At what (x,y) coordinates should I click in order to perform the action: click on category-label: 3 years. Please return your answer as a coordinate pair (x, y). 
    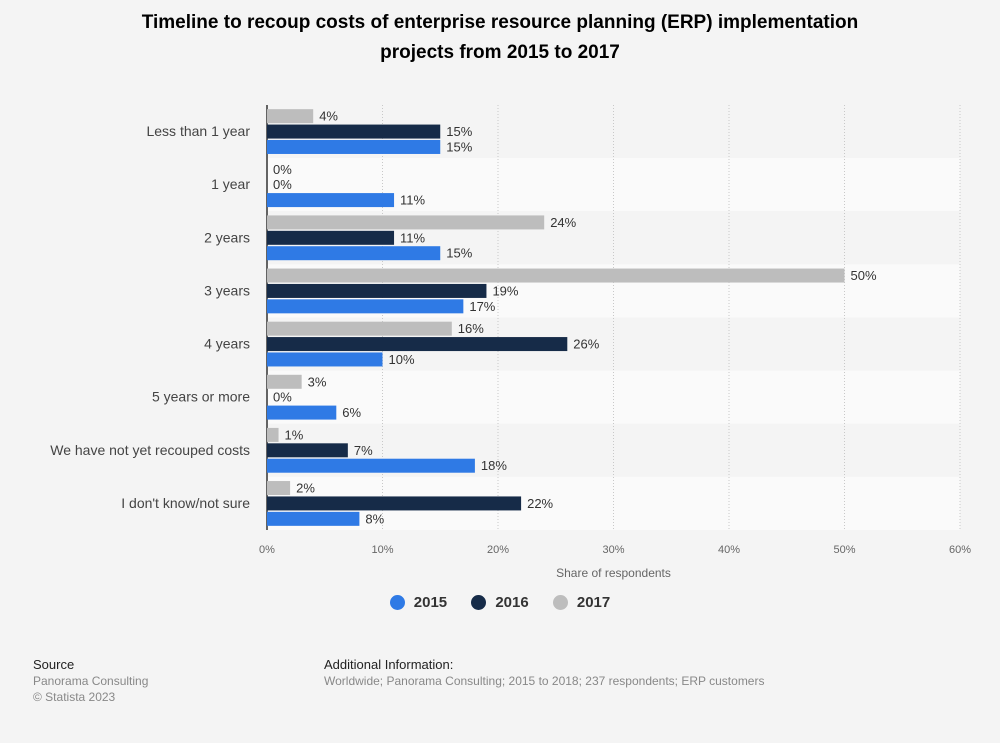
    Looking at the image, I should click on (227, 290).